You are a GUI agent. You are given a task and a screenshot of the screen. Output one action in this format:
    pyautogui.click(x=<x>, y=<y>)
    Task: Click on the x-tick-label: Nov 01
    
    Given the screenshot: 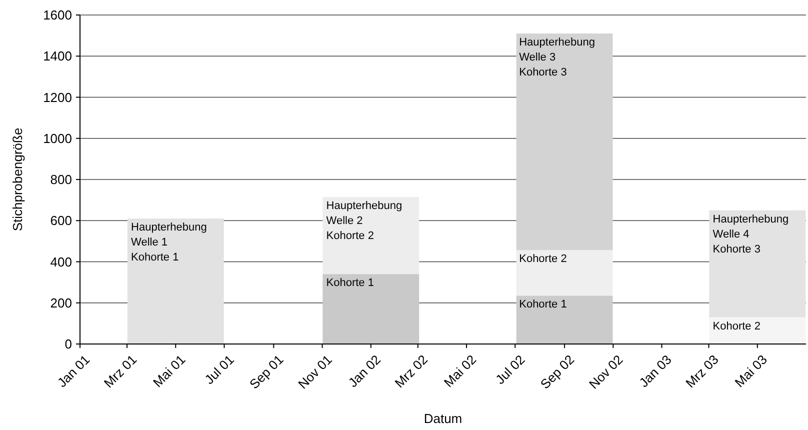 What is the action you would take?
    pyautogui.click(x=315, y=372)
    